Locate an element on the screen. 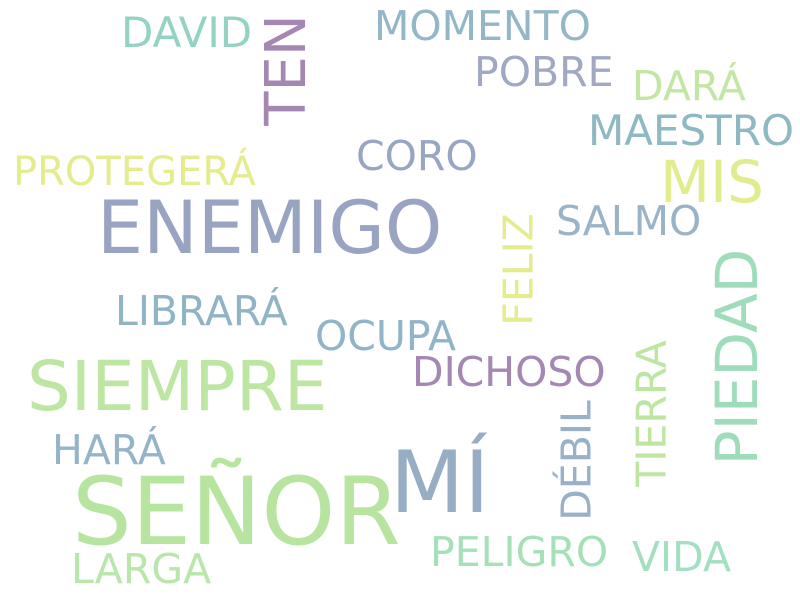 The width and height of the screenshot is (800, 600). word-ocupa: OCUPA is located at coordinates (386, 336).